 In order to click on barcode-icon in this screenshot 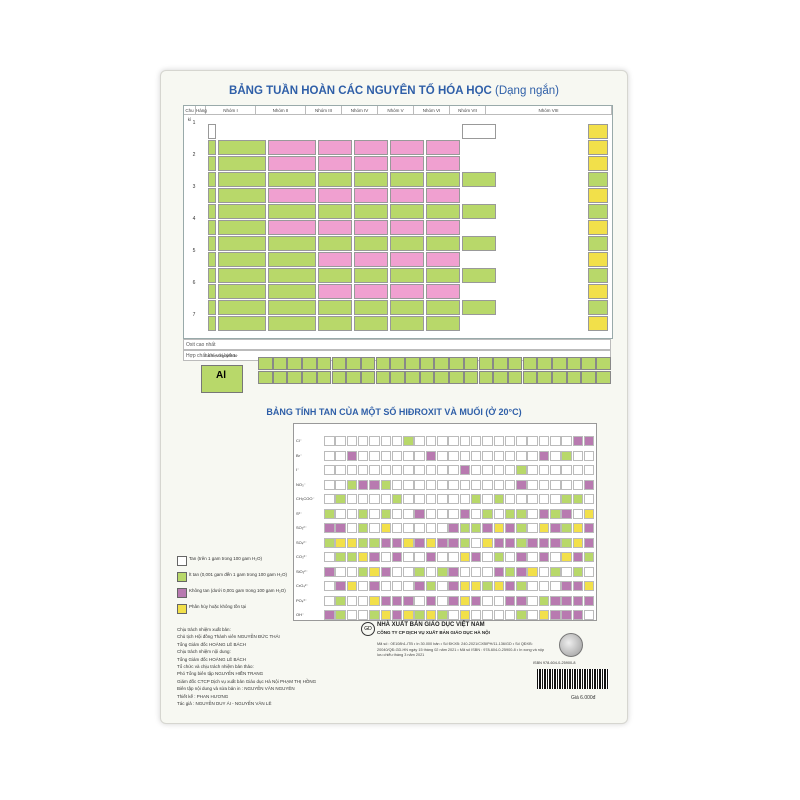, I will do `click(573, 679)`.